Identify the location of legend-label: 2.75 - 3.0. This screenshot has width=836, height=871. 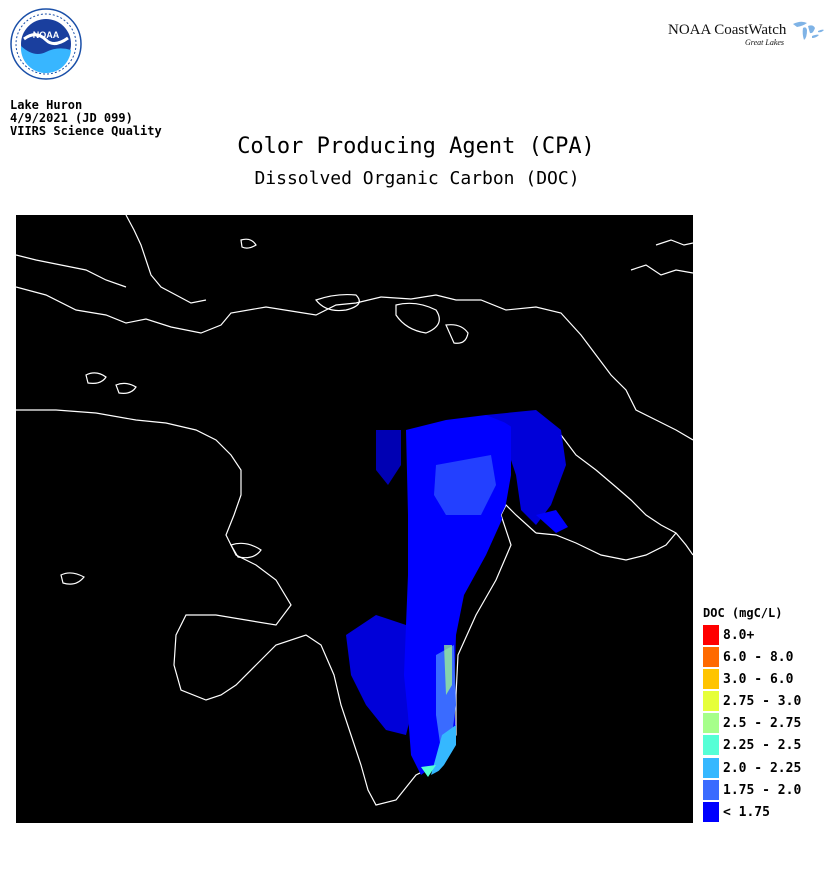
(762, 702).